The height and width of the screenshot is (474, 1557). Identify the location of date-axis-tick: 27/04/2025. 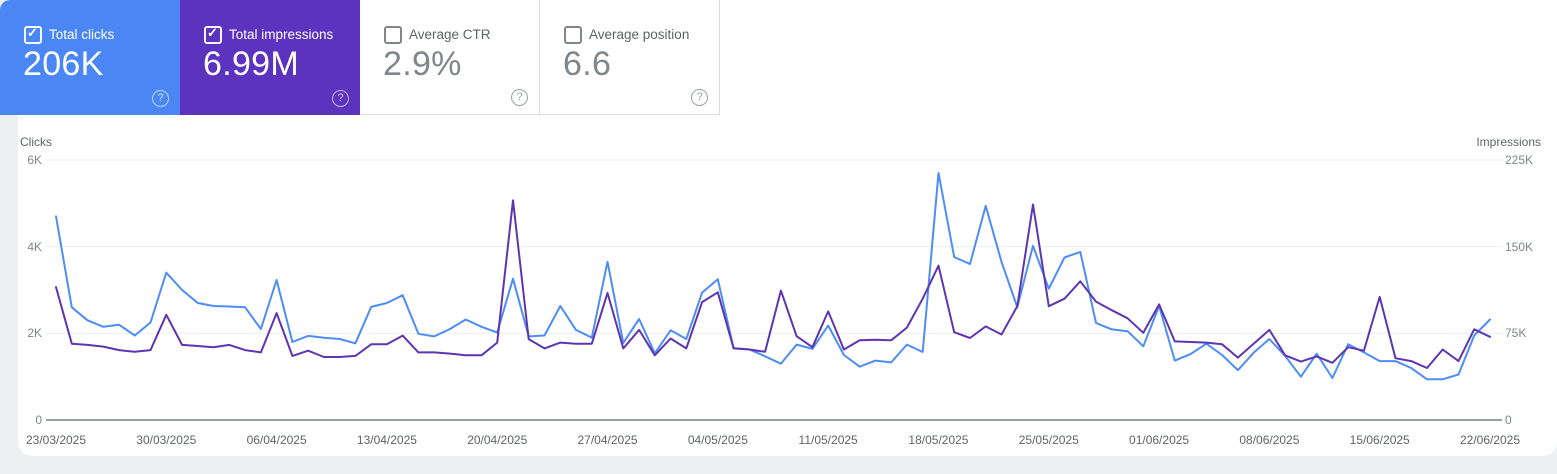
(607, 440).